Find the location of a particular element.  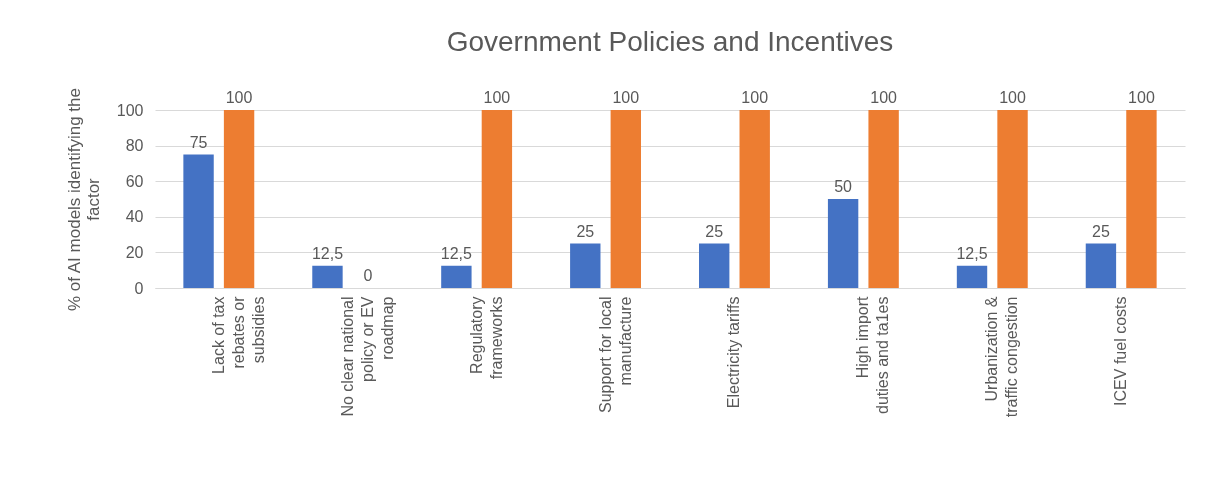

y-tick-label: 60 is located at coordinates (134, 181).